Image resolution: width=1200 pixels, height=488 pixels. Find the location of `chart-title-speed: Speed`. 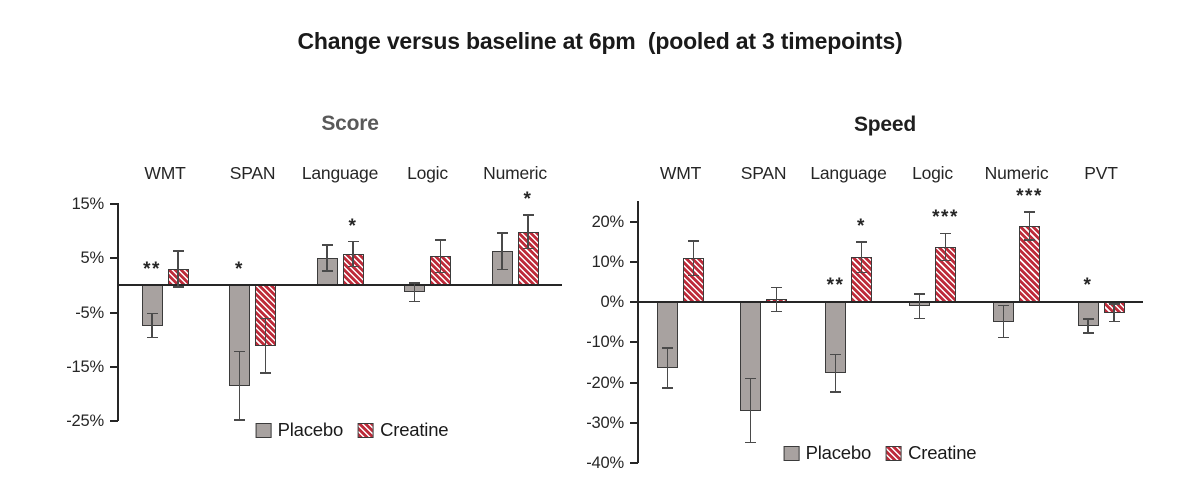

chart-title-speed: Speed is located at coordinates (885, 124).